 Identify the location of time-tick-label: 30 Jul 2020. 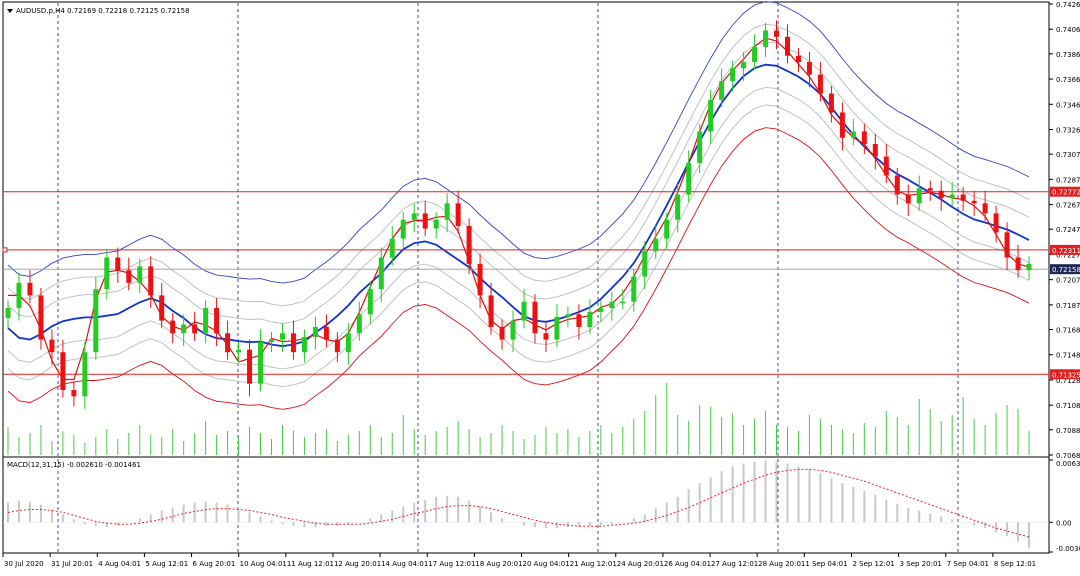
(24, 564).